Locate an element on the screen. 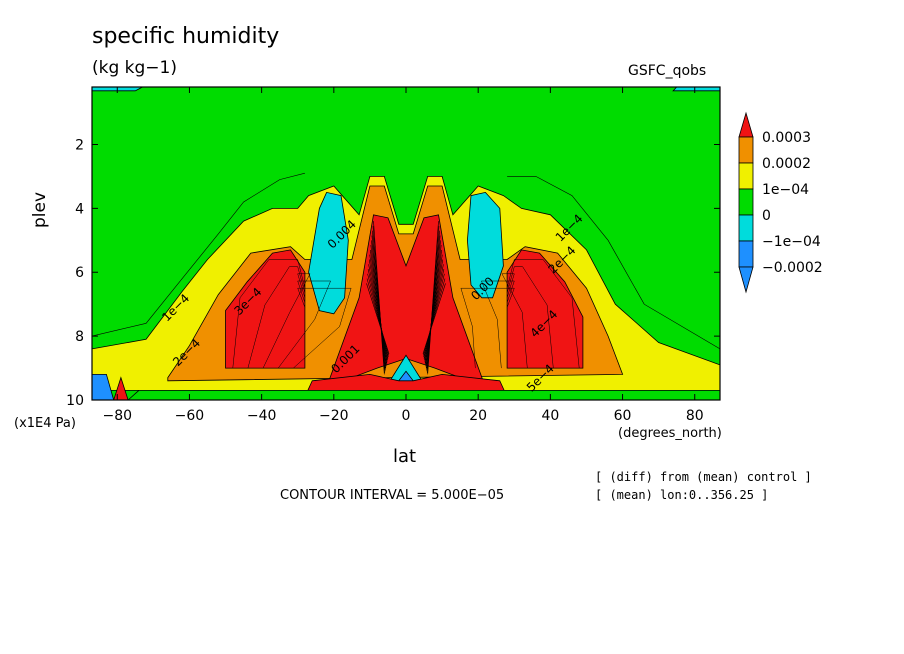  note-mean: [ (mean) lon:0..356.25 ] is located at coordinates (682, 495).